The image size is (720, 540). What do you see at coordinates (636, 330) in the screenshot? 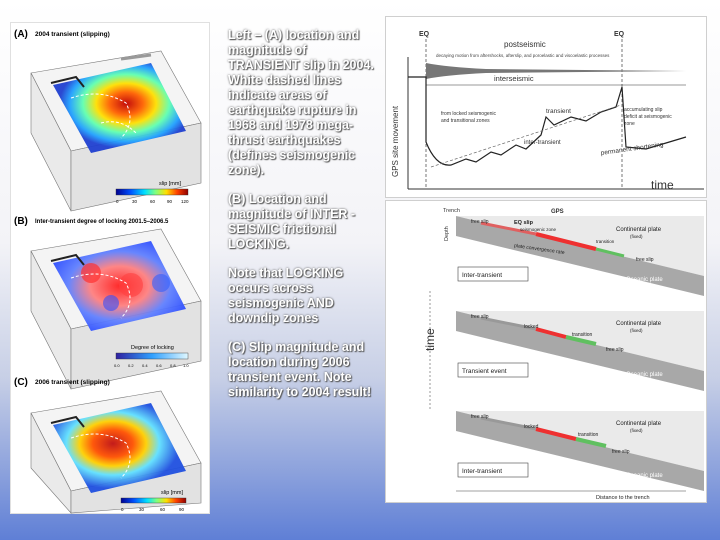
I see `row2-fixed: (fixed)` at bounding box center [636, 330].